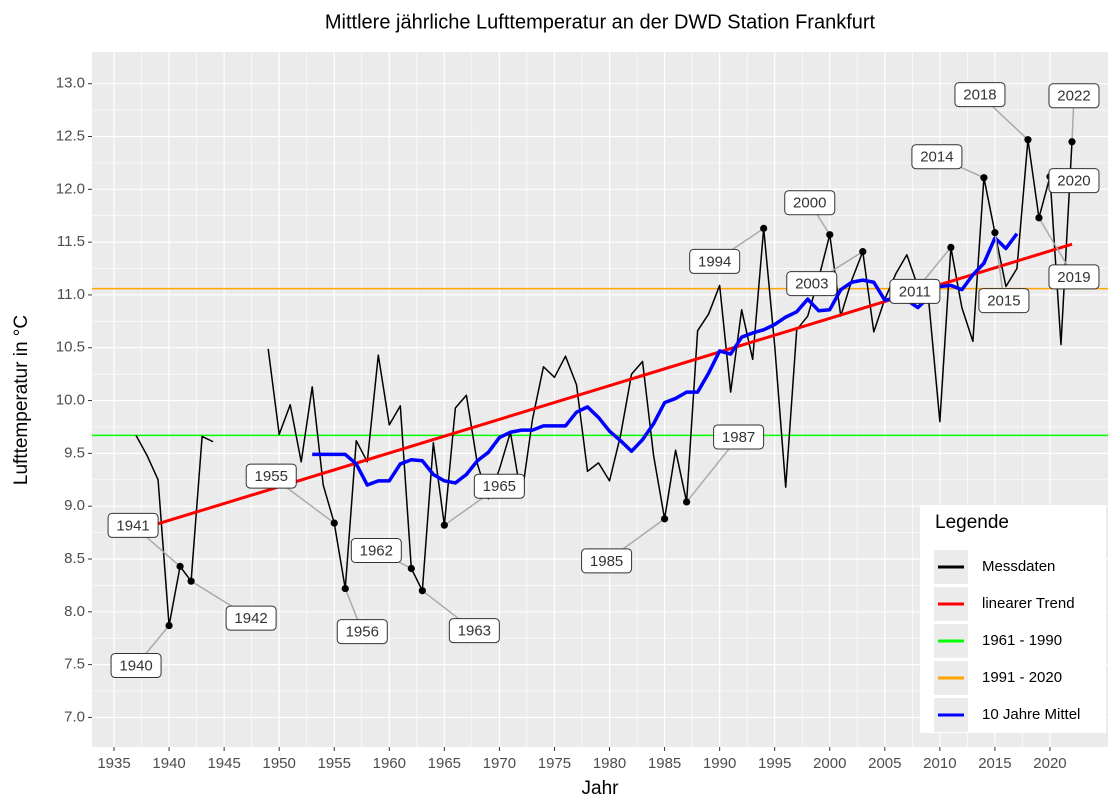 The width and height of the screenshot is (1111, 803). I want to click on point-label: 1985, so click(606, 561).